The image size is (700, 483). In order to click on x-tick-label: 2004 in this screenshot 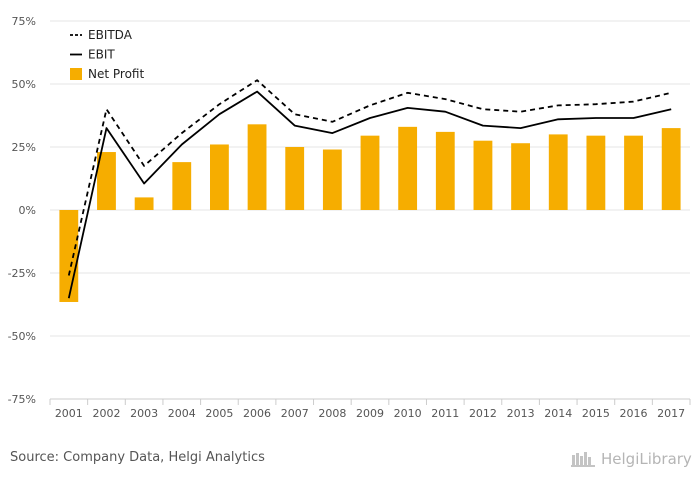, I will do `click(182, 413)`.